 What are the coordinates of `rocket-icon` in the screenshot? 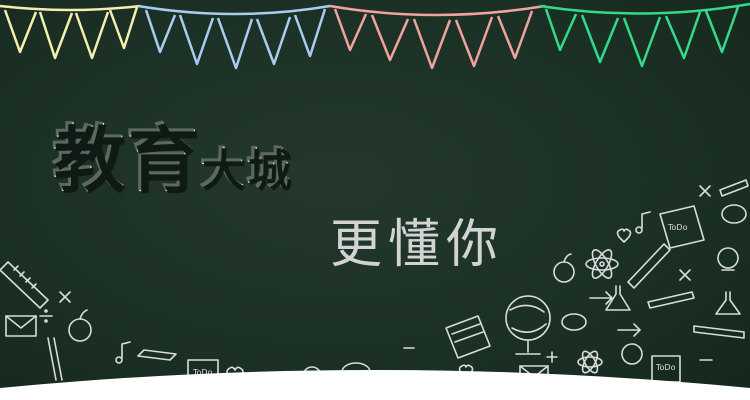 It's located at (157, 355).